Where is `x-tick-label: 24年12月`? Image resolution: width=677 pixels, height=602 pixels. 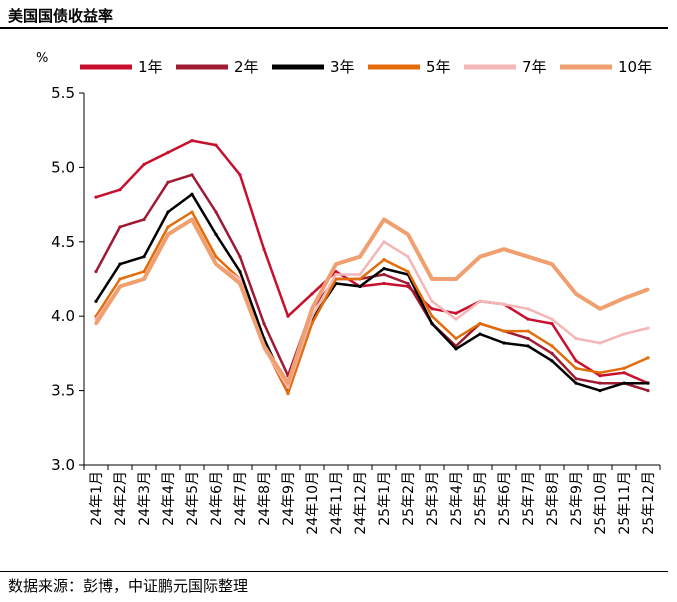 x-tick-label: 24年12月 is located at coordinates (361, 503).